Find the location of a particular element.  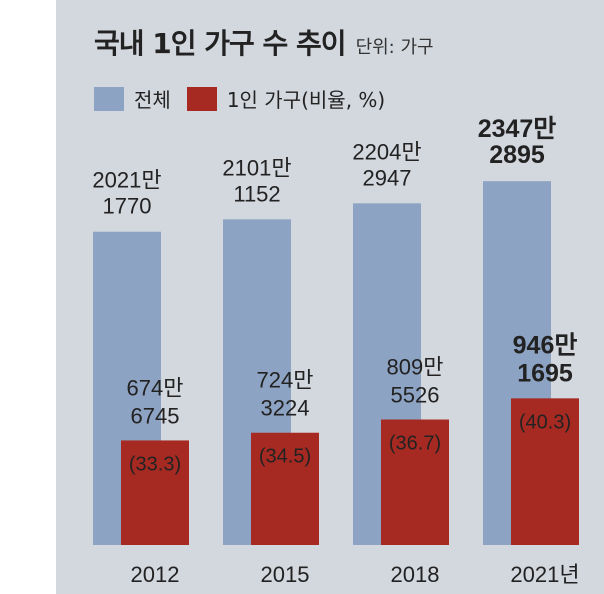

category-label-1: 2015 is located at coordinates (285, 574).